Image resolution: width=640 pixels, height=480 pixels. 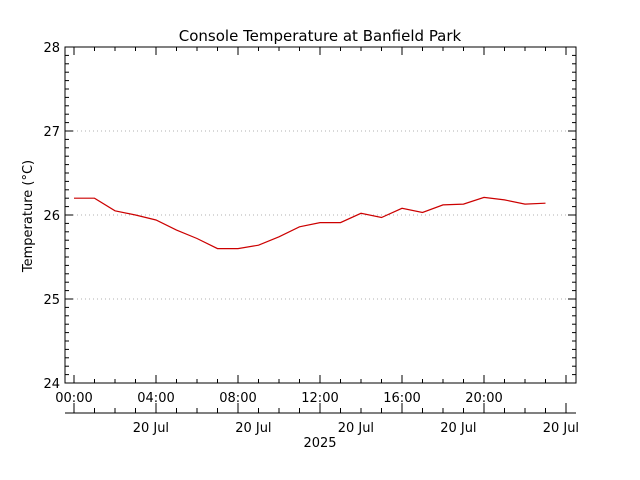 What do you see at coordinates (51, 132) in the screenshot?
I see `y-tick-label: 27` at bounding box center [51, 132].